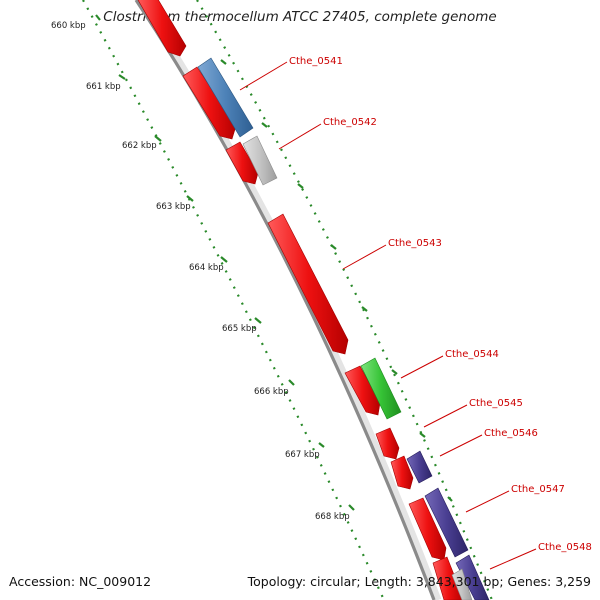  I want to click on kbp-label: 663 kbp, so click(173, 207).